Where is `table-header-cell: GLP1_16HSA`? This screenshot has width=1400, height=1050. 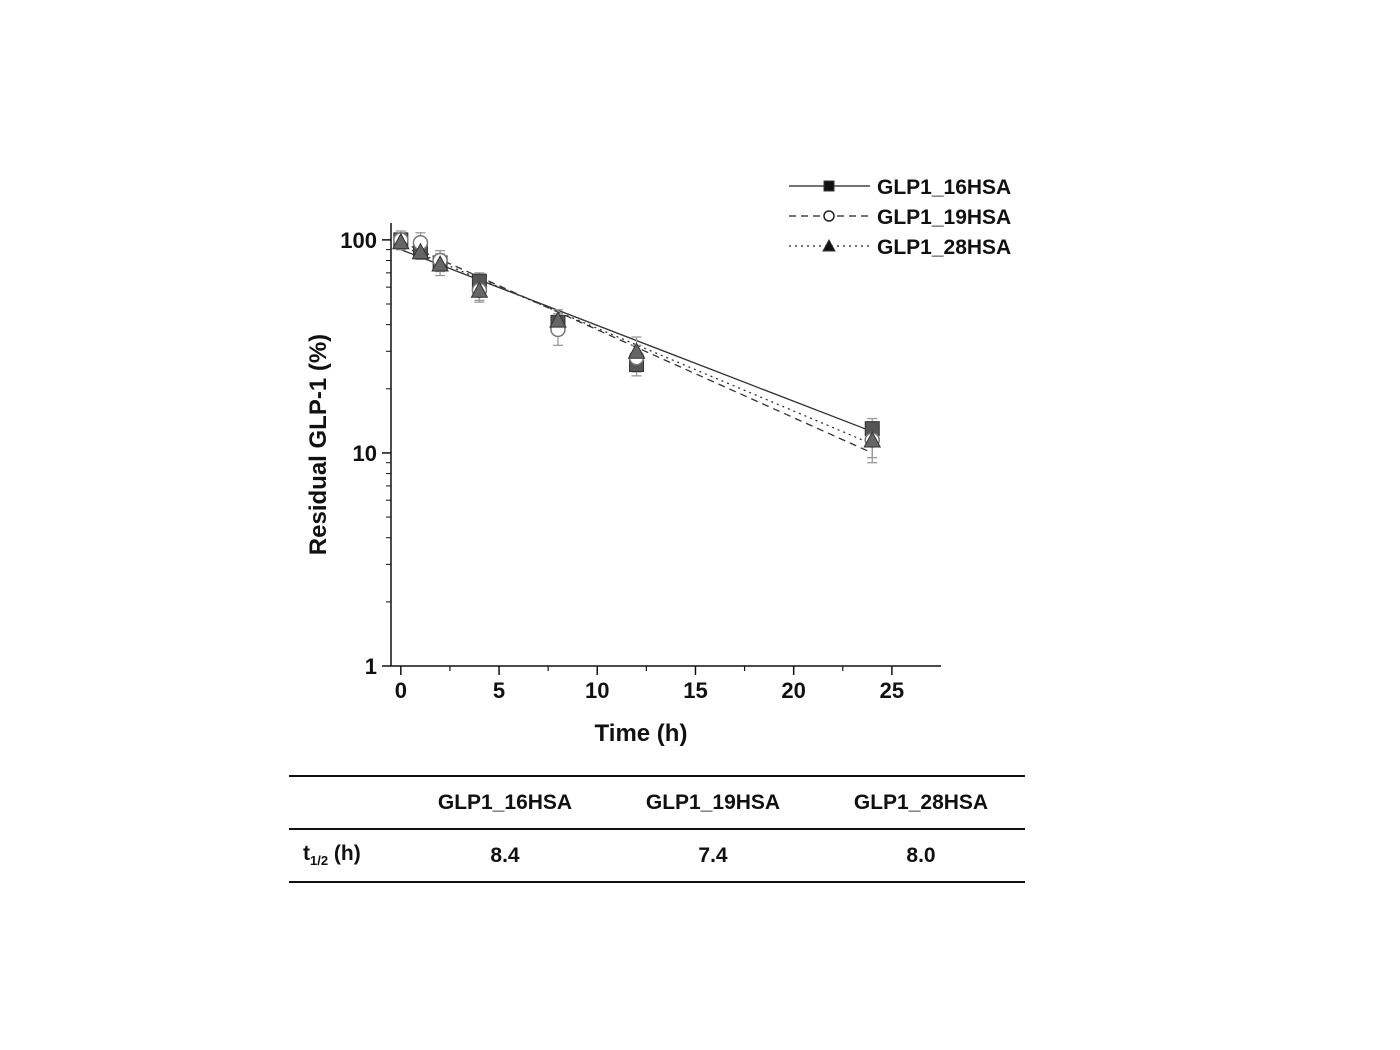
table-header-cell: GLP1_16HSA is located at coordinates (505, 802).